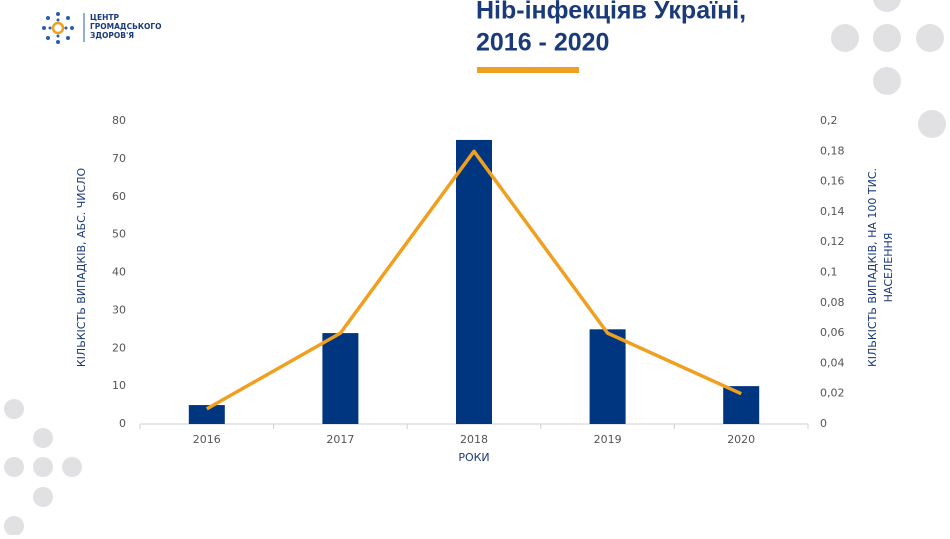 The height and width of the screenshot is (539, 950). What do you see at coordinates (125, 26) in the screenshot?
I see `logo-text: ГРОМАДСЬКОГО` at bounding box center [125, 26].